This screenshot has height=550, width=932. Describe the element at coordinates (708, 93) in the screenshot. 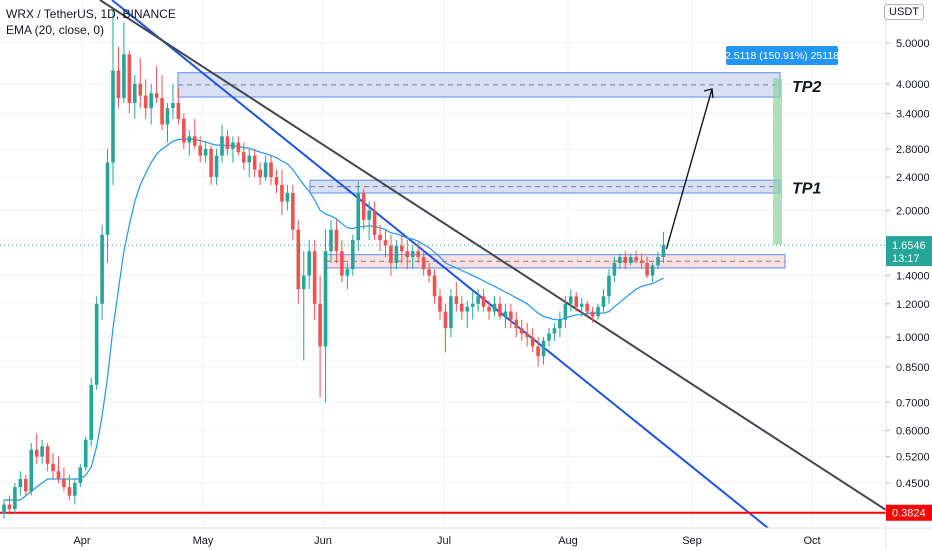

I see `target-arrow-head` at that location.